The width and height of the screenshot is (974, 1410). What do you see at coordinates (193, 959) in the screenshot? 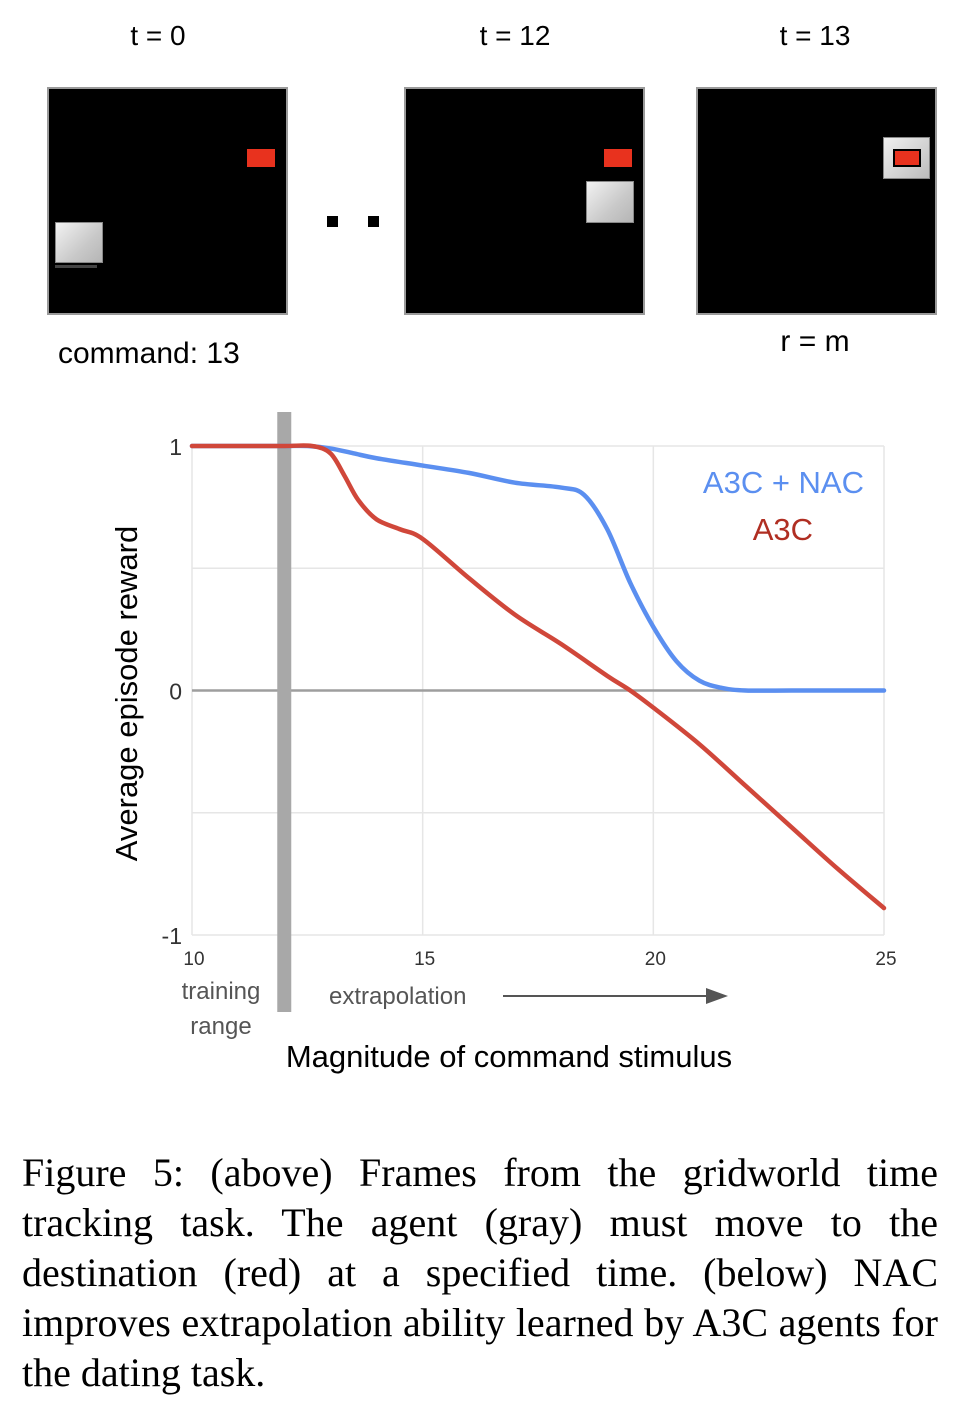
I see `x-tick-label: 10` at bounding box center [193, 959].